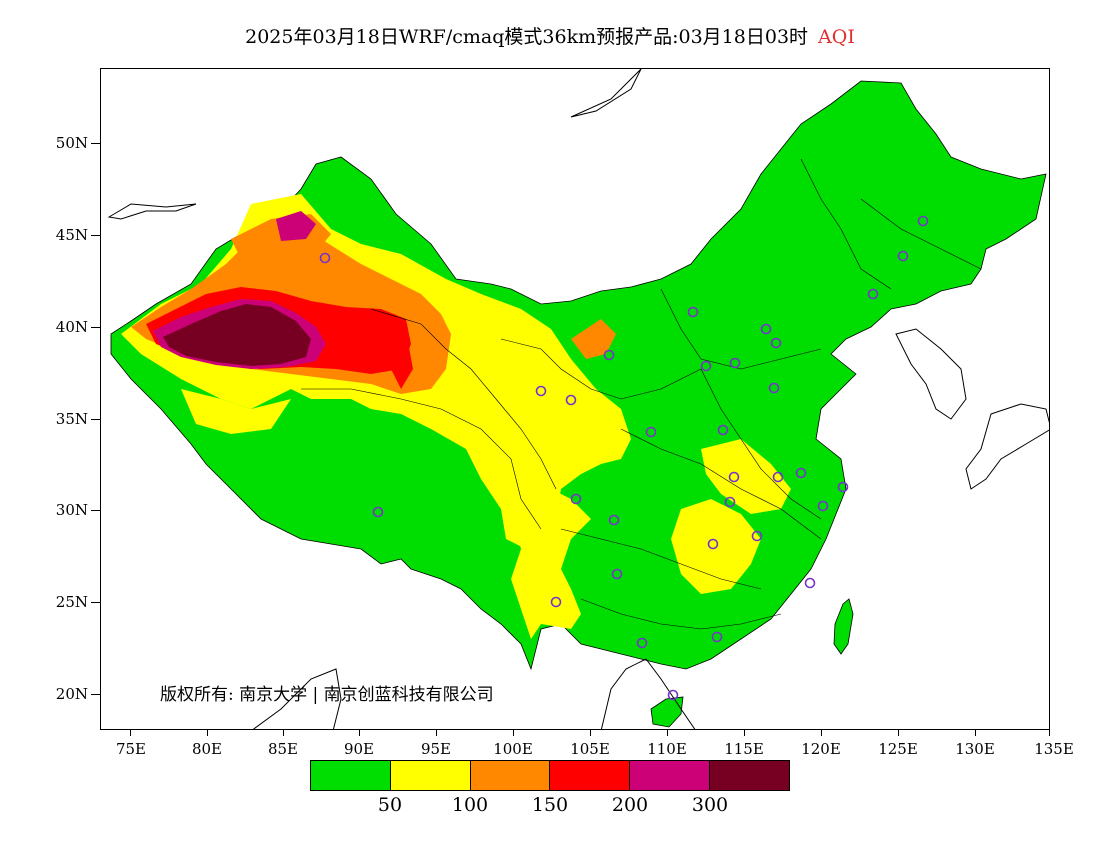 This screenshot has width=1100, height=850. Describe the element at coordinates (670, 775) in the screenshot. I see `legend-swatch-very-unhealthy` at that location.